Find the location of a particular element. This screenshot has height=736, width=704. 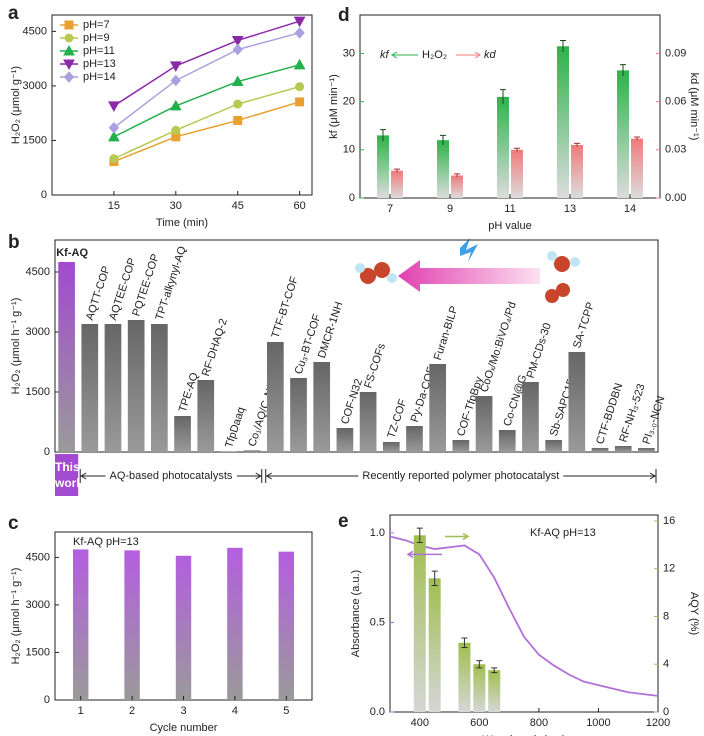

reaction-icon is located at coordinates (467, 270).